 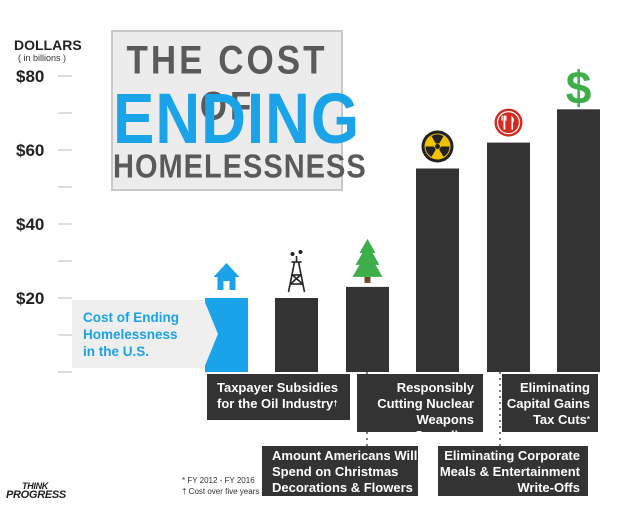 I want to click on callout-line: Decorations & Flowers, so click(x=342, y=487).